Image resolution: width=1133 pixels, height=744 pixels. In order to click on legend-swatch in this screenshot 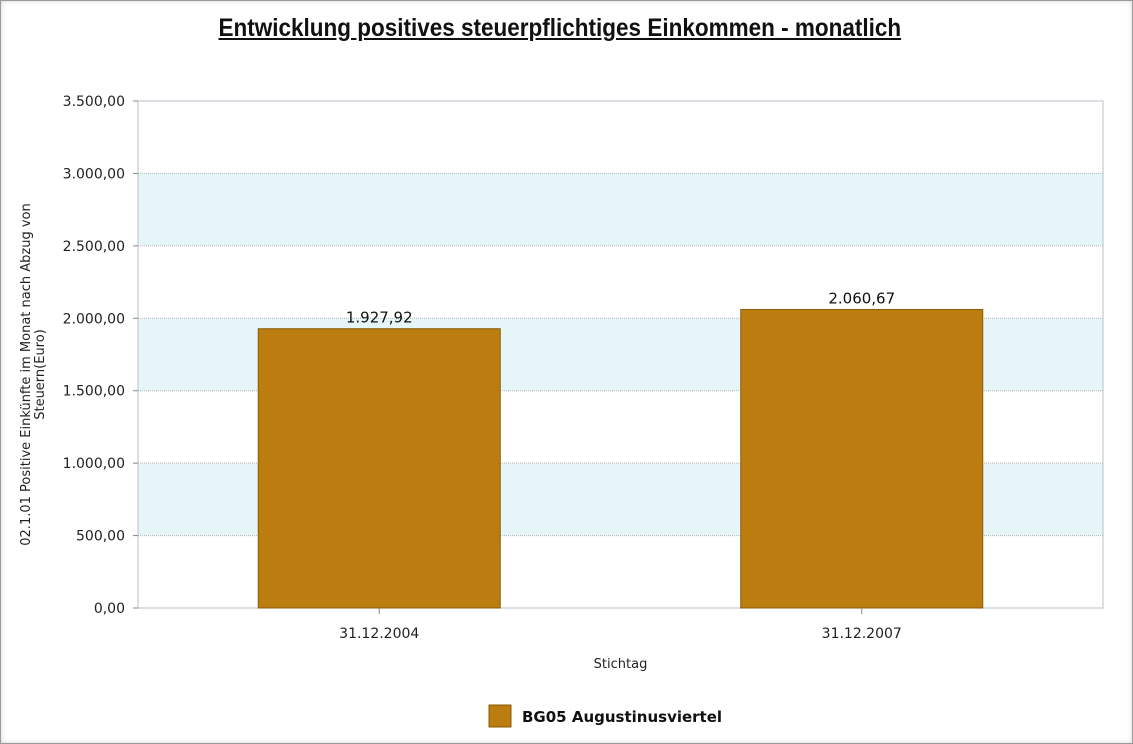, I will do `click(500, 716)`.